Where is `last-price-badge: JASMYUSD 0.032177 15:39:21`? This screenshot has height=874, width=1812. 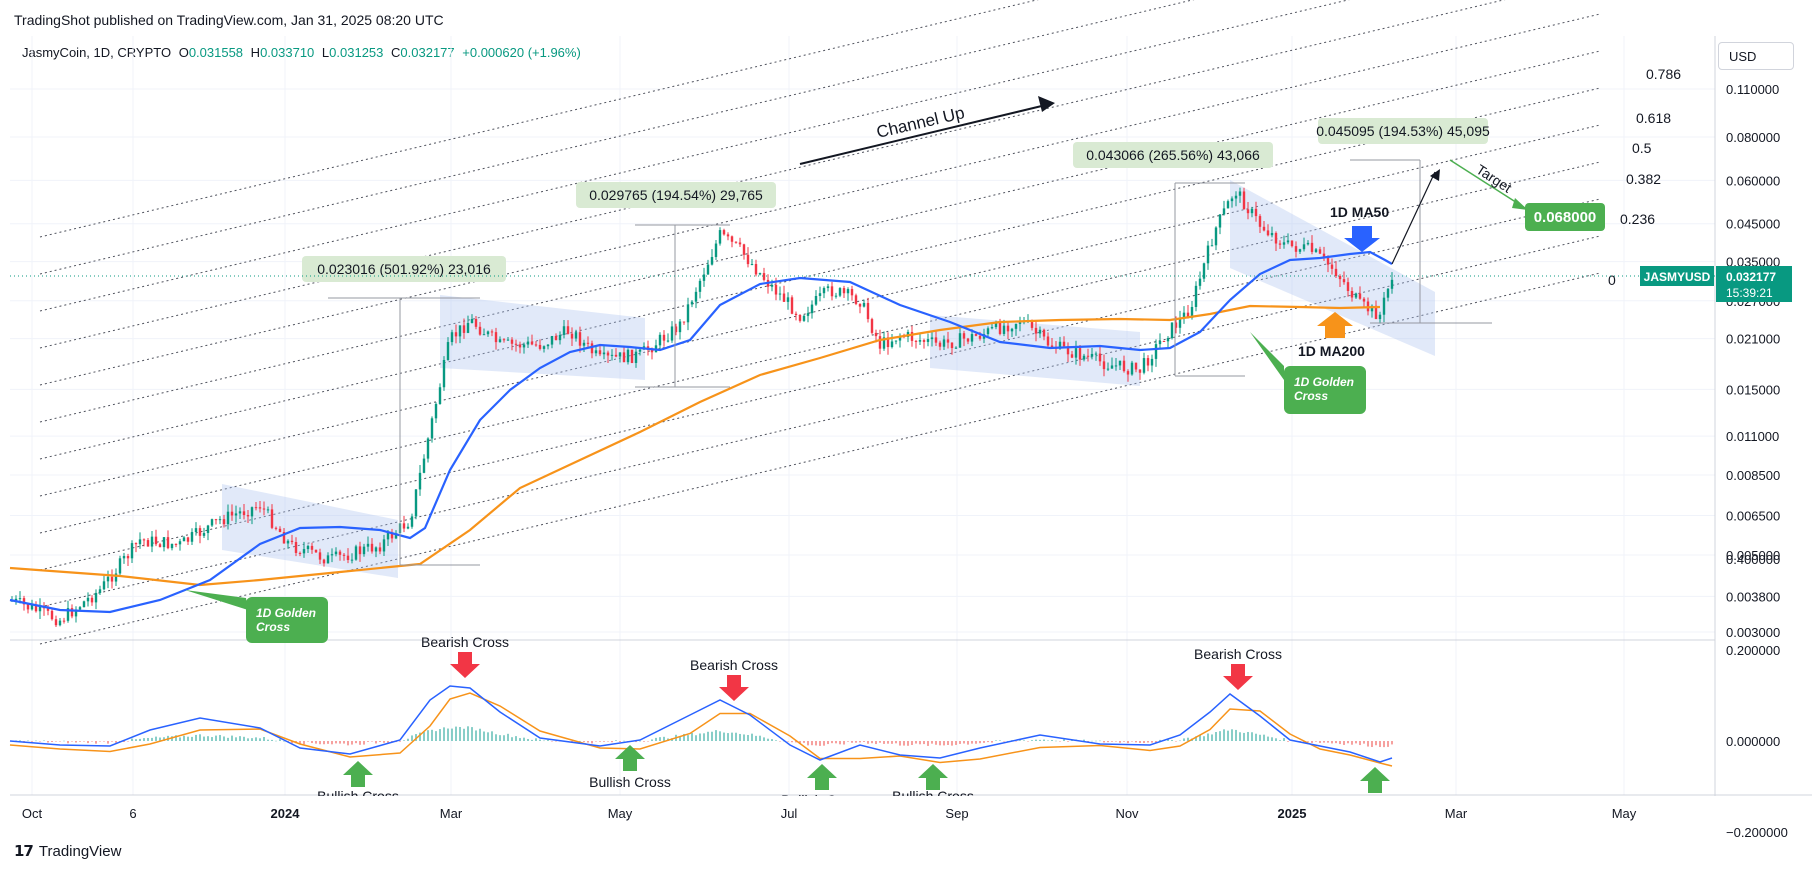 last-price-badge: JASMYUSD 0.032177 15:39:21 is located at coordinates (901, 284).